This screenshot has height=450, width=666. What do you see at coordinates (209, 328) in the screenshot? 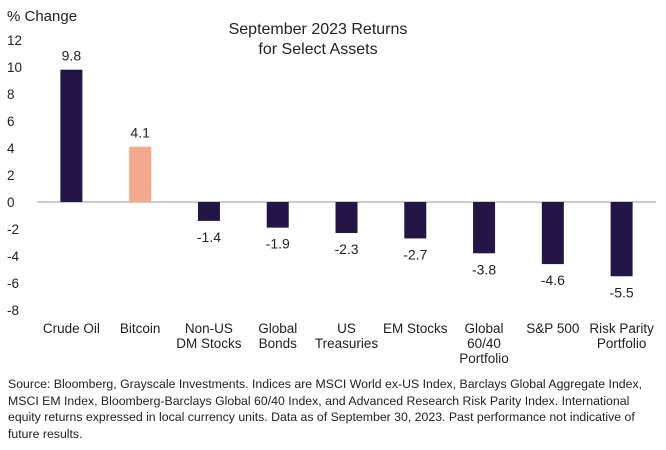
I see `x-tick-label-line: Non-US` at bounding box center [209, 328].